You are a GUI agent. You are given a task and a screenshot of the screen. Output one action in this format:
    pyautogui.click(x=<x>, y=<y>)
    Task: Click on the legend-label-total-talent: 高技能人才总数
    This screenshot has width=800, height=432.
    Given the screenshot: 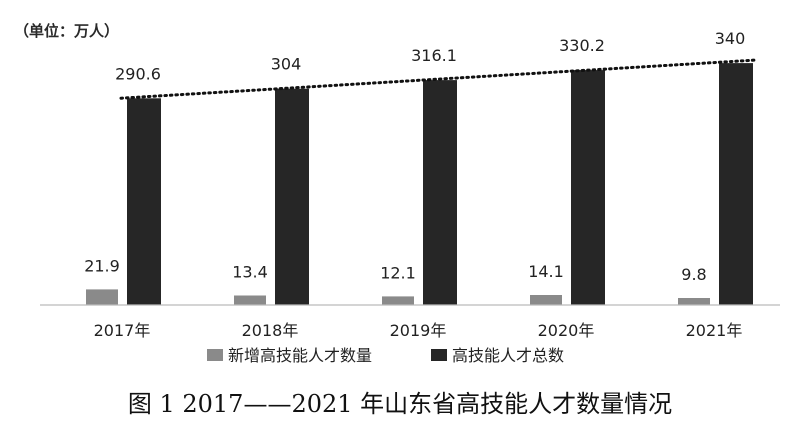 What is the action you would take?
    pyautogui.click(x=508, y=355)
    